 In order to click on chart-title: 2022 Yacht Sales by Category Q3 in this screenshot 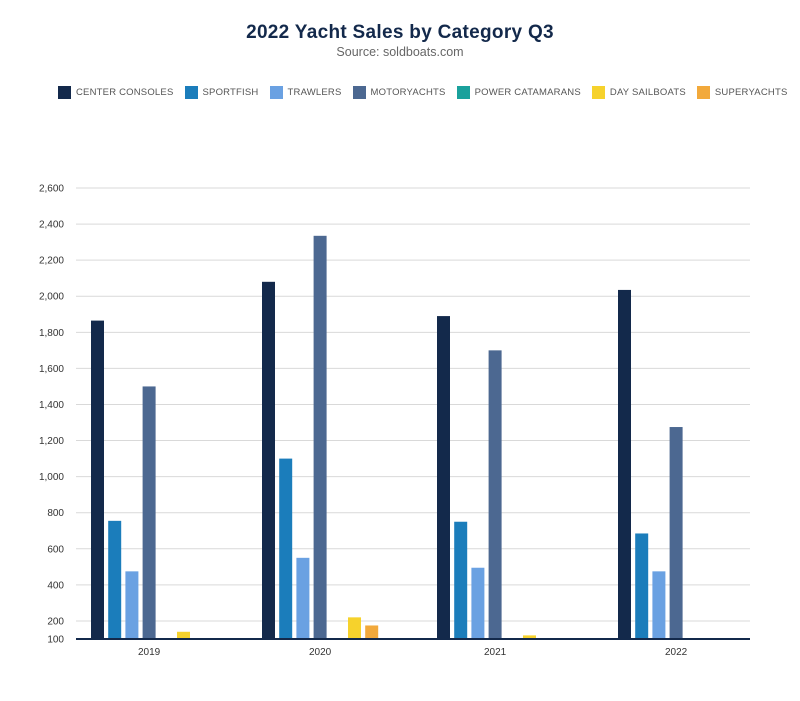, I will do `click(400, 32)`.